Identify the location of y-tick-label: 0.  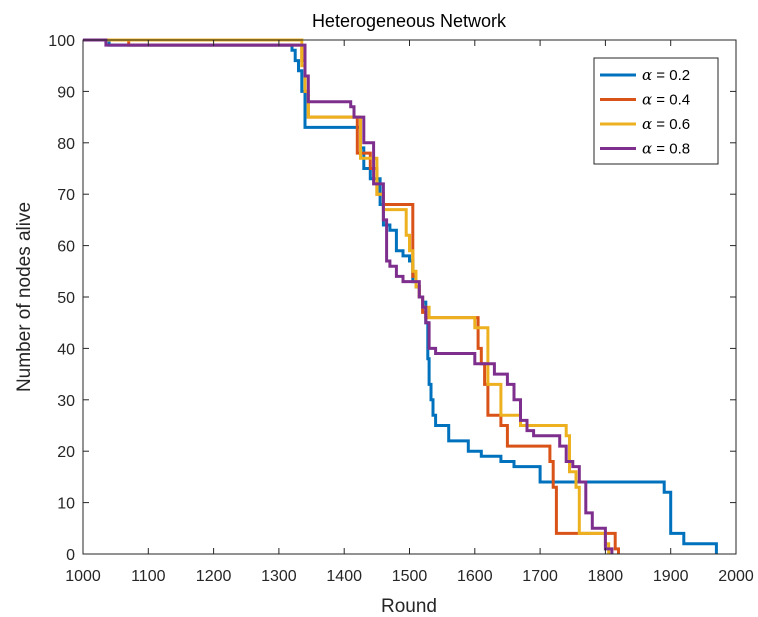
(70, 555).